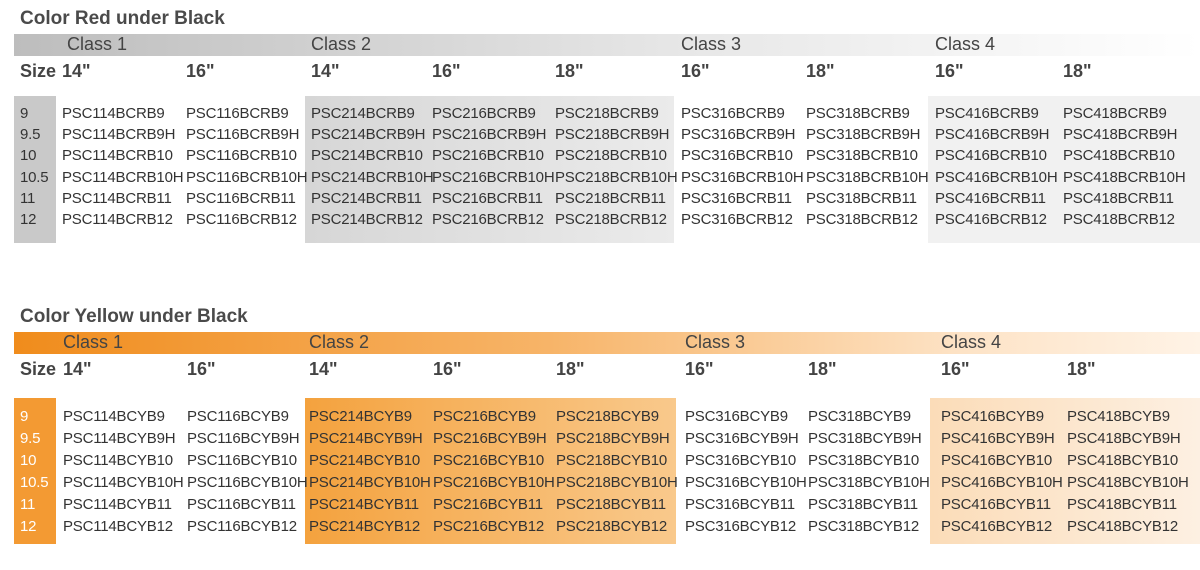 The width and height of the screenshot is (1200, 570). I want to click on product-code: PSC318BCYB9, so click(859, 416).